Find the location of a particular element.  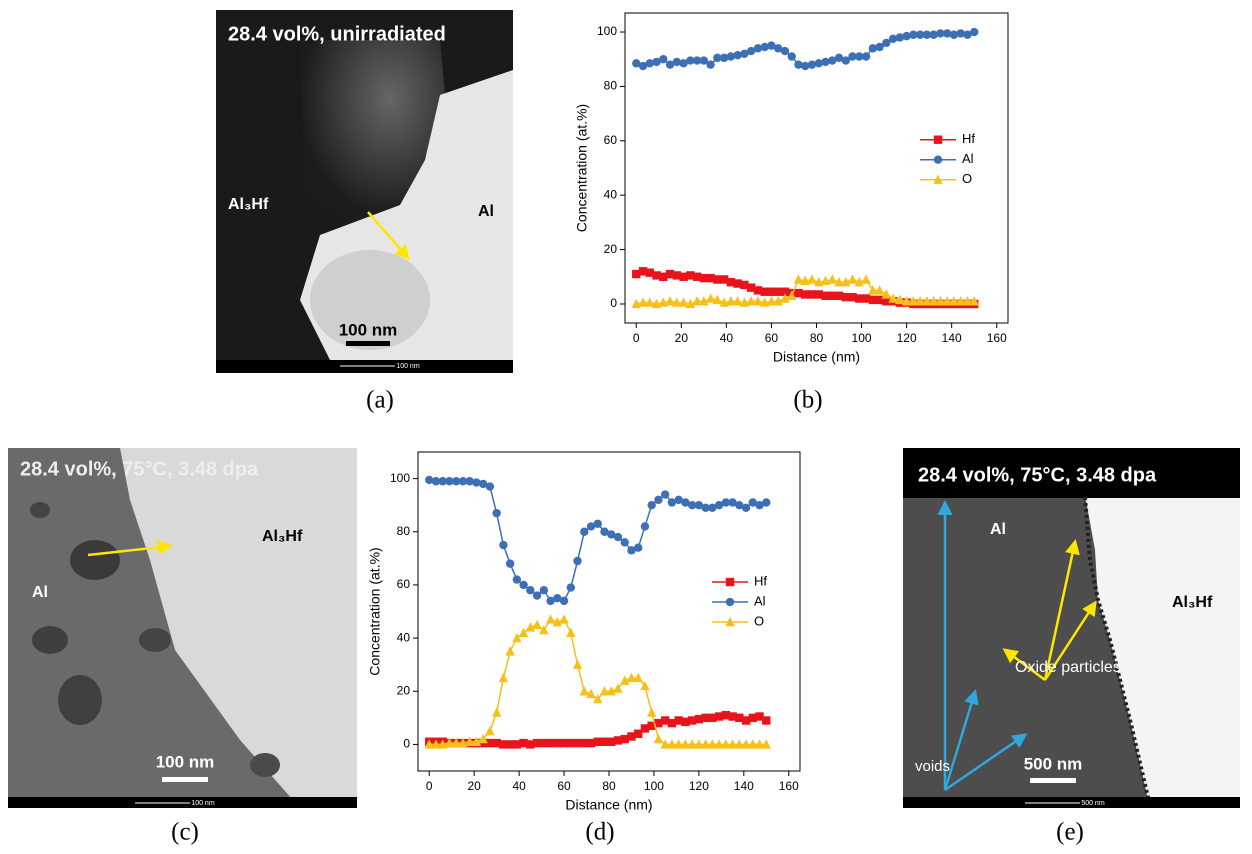

image-title: 28.4 vol%, 75°C, 3.48 dpa is located at coordinates (139, 469).